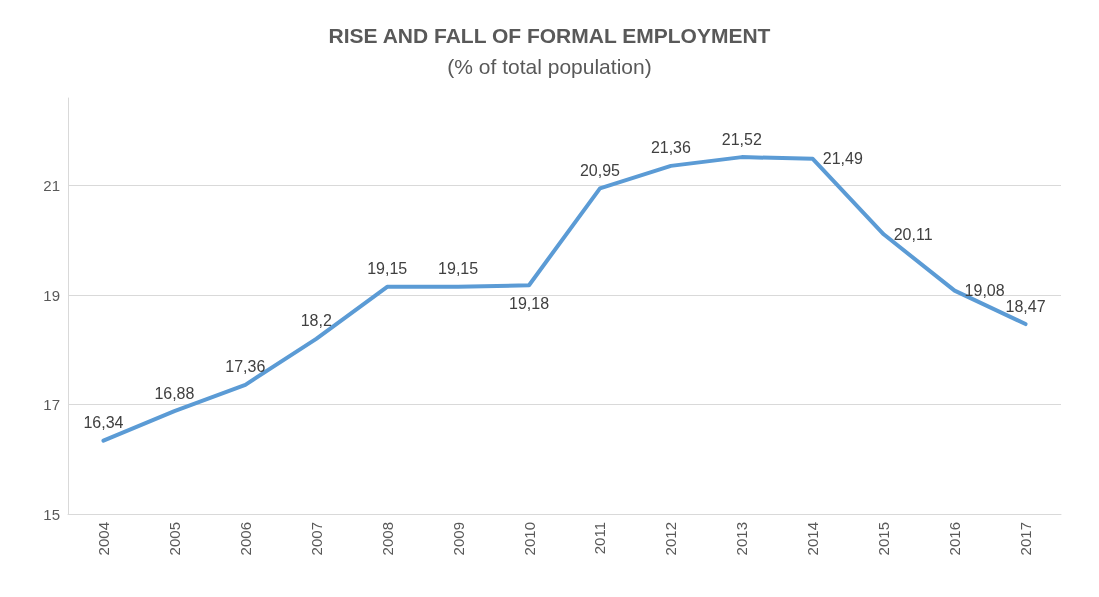 This screenshot has height=597, width=1099. I want to click on data-label: 20,95, so click(600, 170).